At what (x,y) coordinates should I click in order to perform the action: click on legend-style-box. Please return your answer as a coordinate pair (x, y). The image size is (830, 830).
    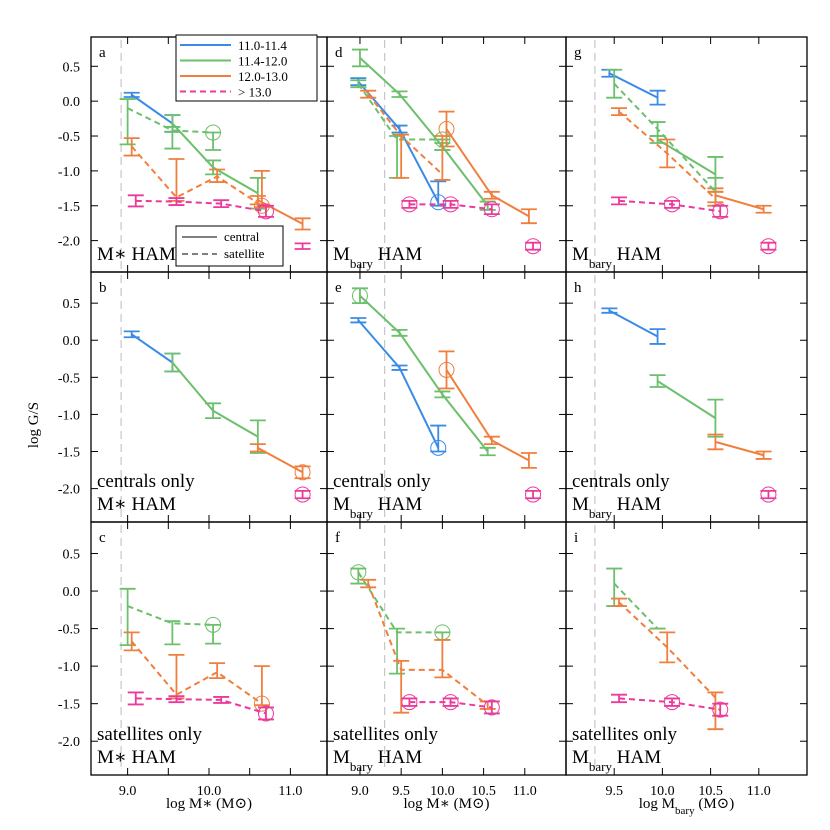
    Looking at the image, I should click on (229, 246).